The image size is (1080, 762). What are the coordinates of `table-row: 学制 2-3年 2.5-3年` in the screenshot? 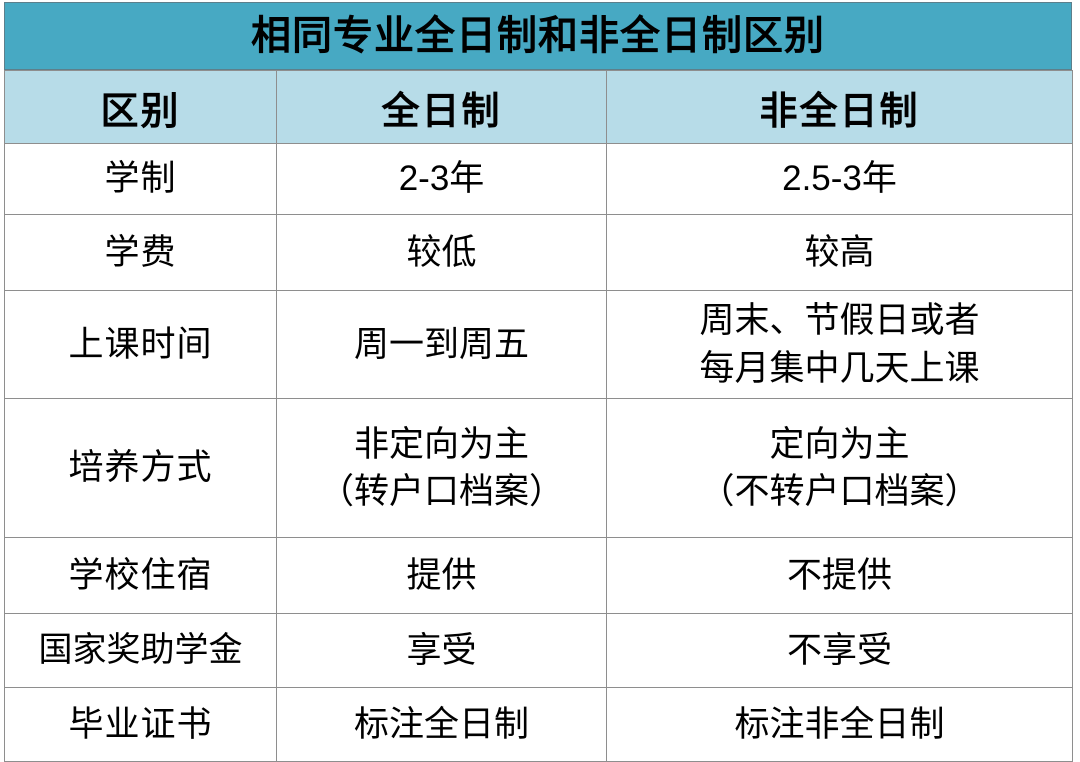 It's located at (538, 179).